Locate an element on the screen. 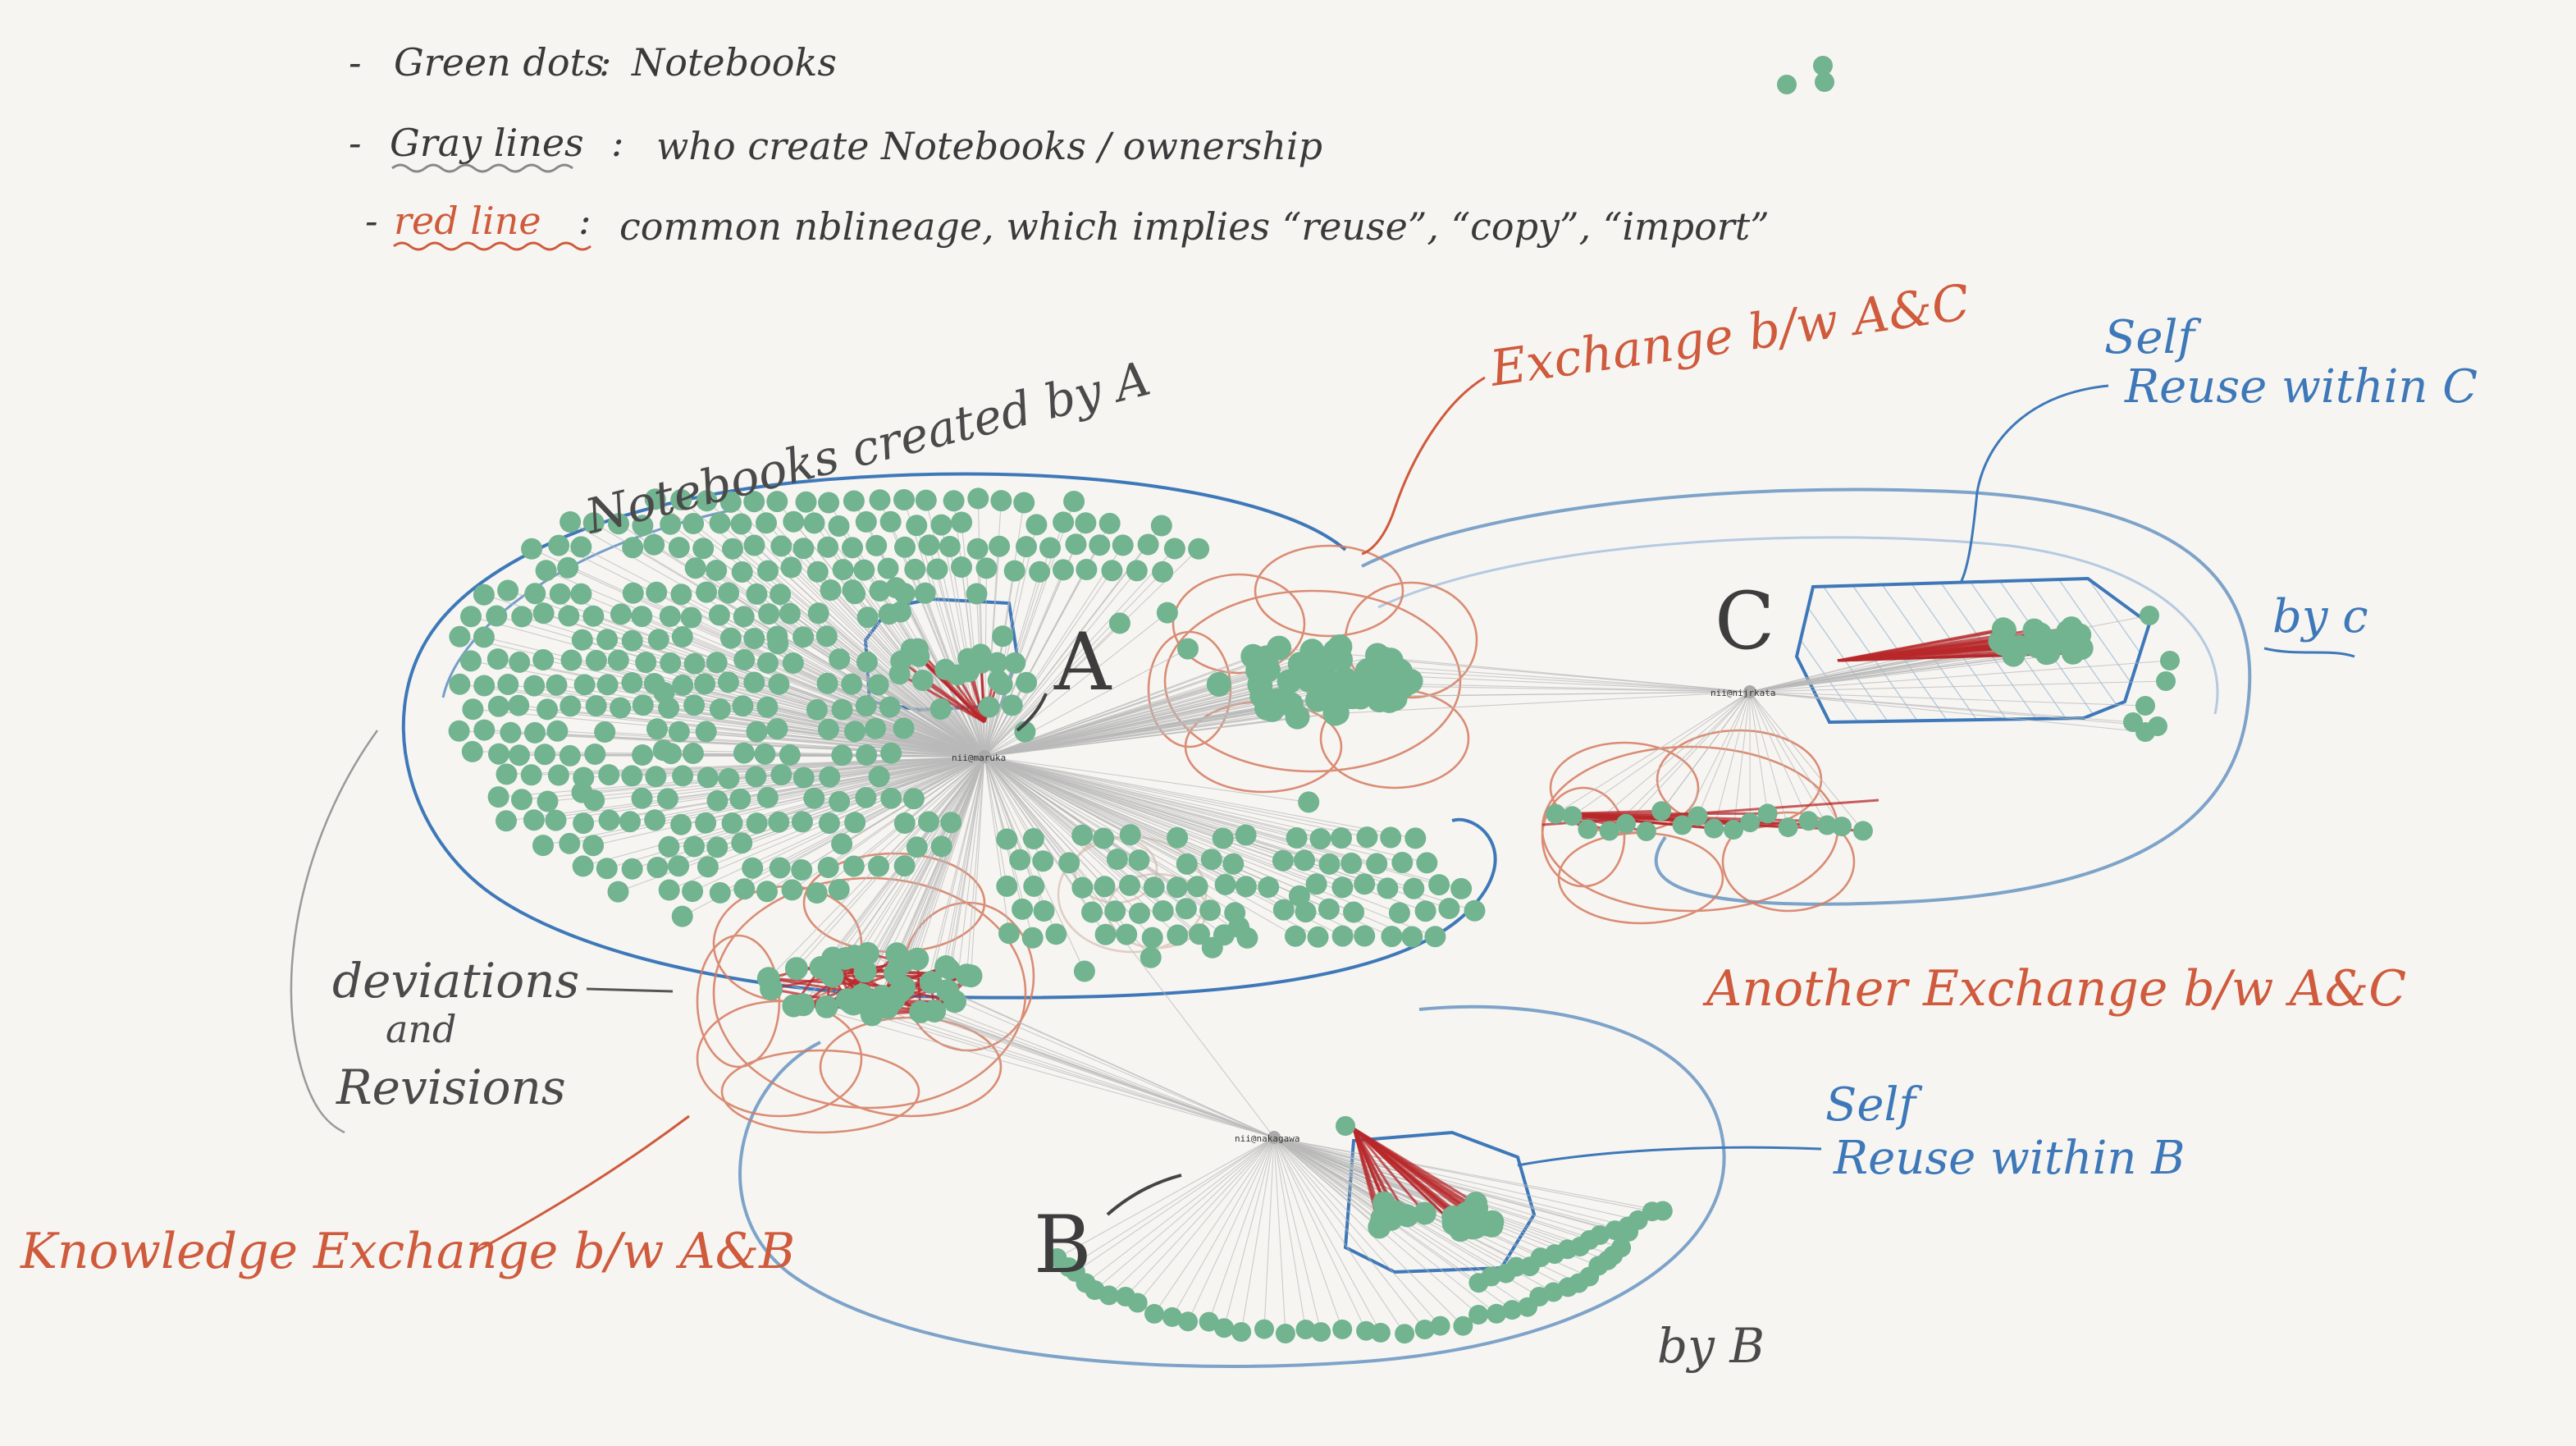  leader-line-knowledge-exchange-ab is located at coordinates (582, 1183).